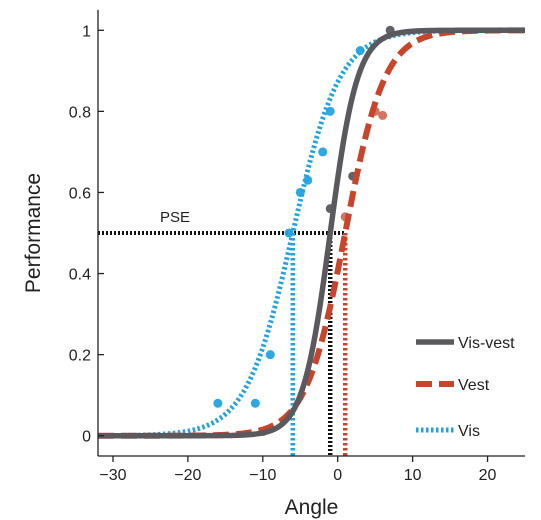  What do you see at coordinates (175, 217) in the screenshot?
I see `pse-annotation: PSE` at bounding box center [175, 217].